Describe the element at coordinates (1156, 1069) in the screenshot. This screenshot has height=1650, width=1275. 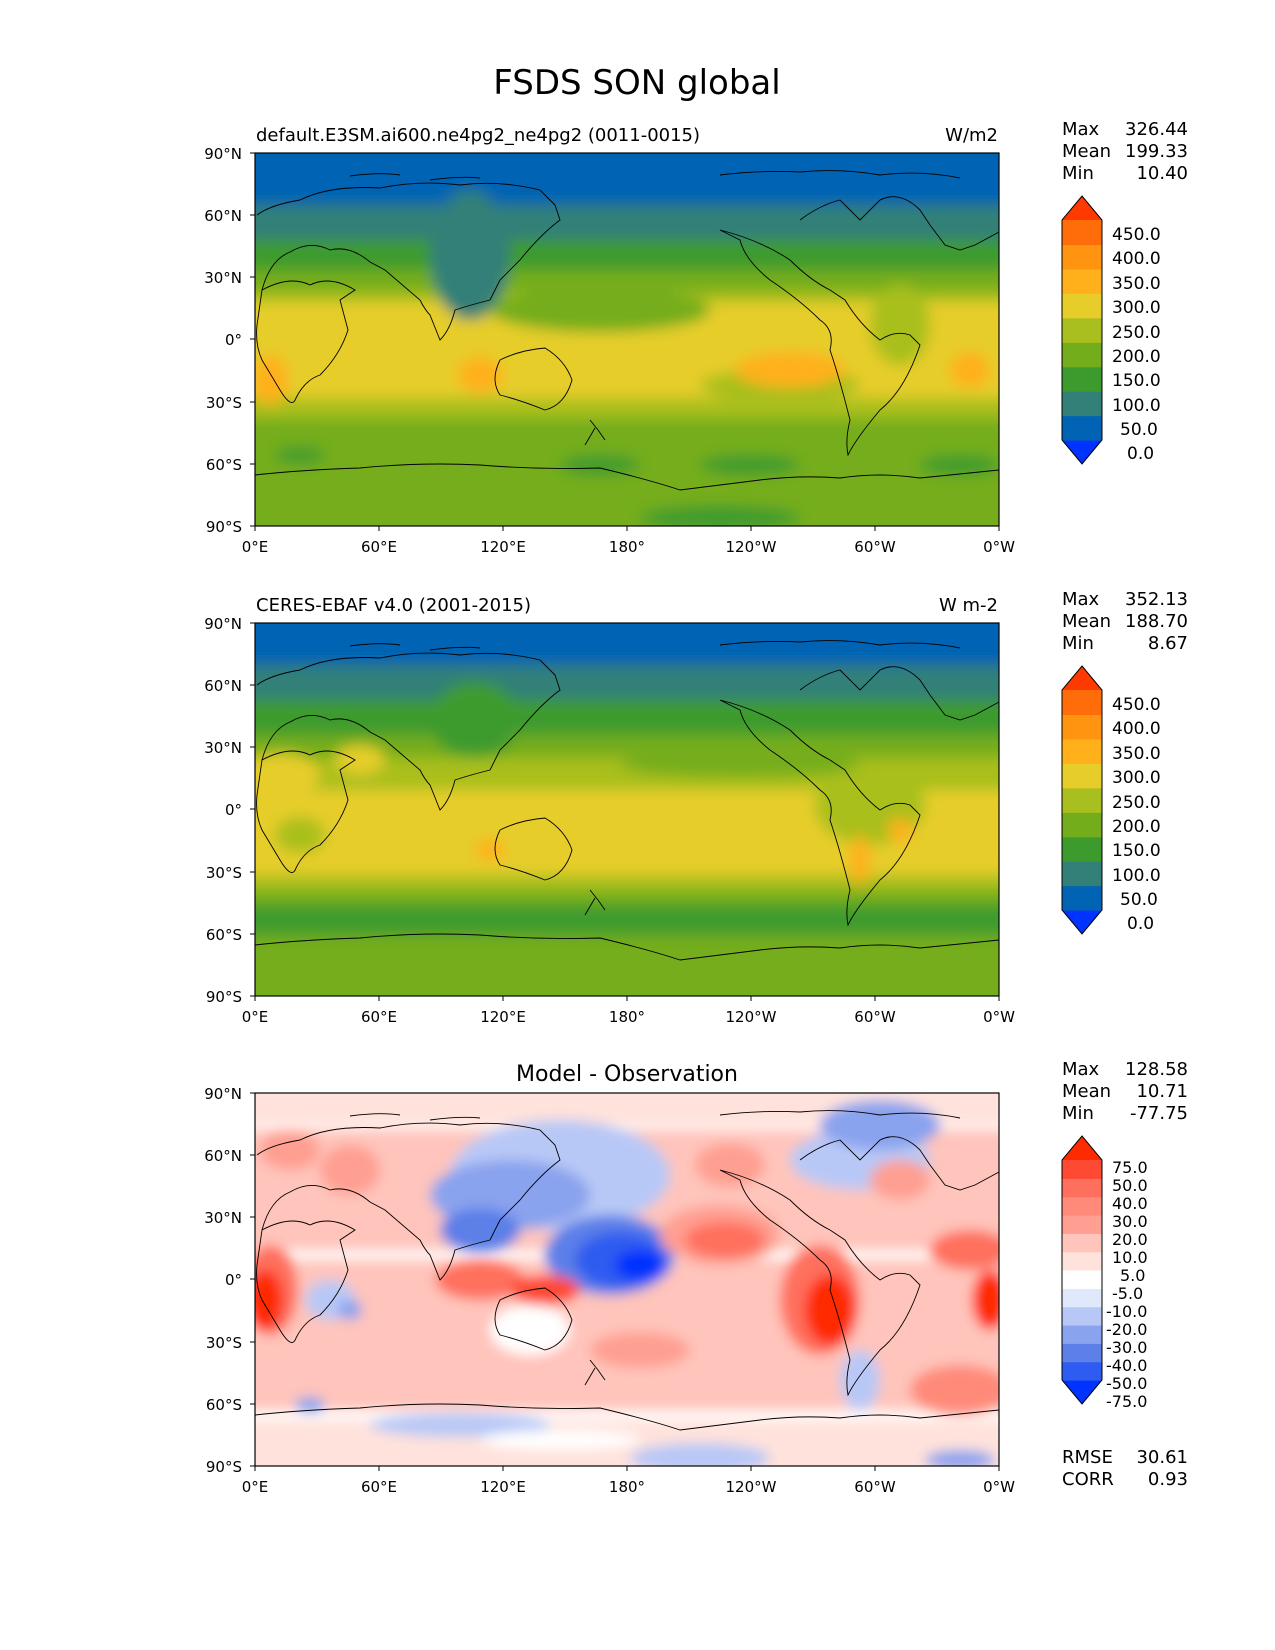
I see `stat-max-value: 128.58` at that location.